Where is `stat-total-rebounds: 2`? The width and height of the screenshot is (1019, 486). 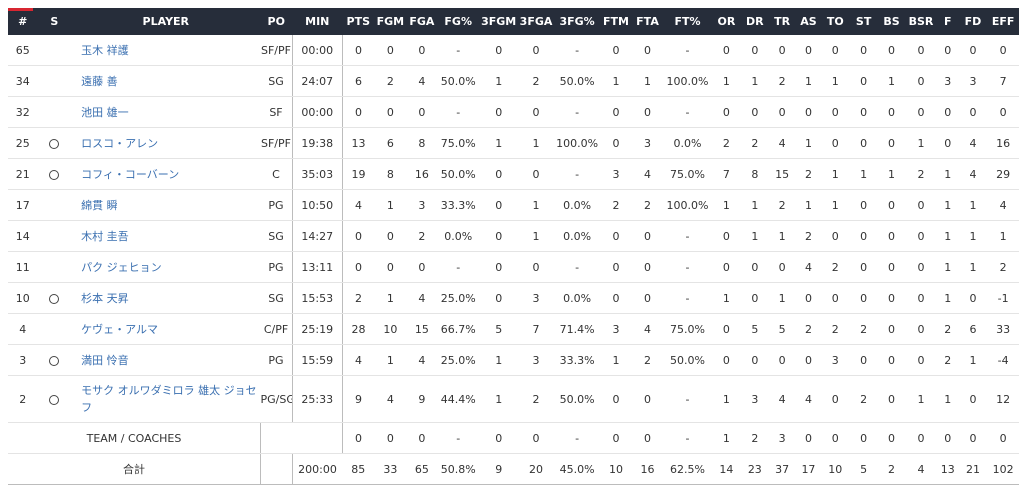 stat-total-rebounds: 2 is located at coordinates (782, 81).